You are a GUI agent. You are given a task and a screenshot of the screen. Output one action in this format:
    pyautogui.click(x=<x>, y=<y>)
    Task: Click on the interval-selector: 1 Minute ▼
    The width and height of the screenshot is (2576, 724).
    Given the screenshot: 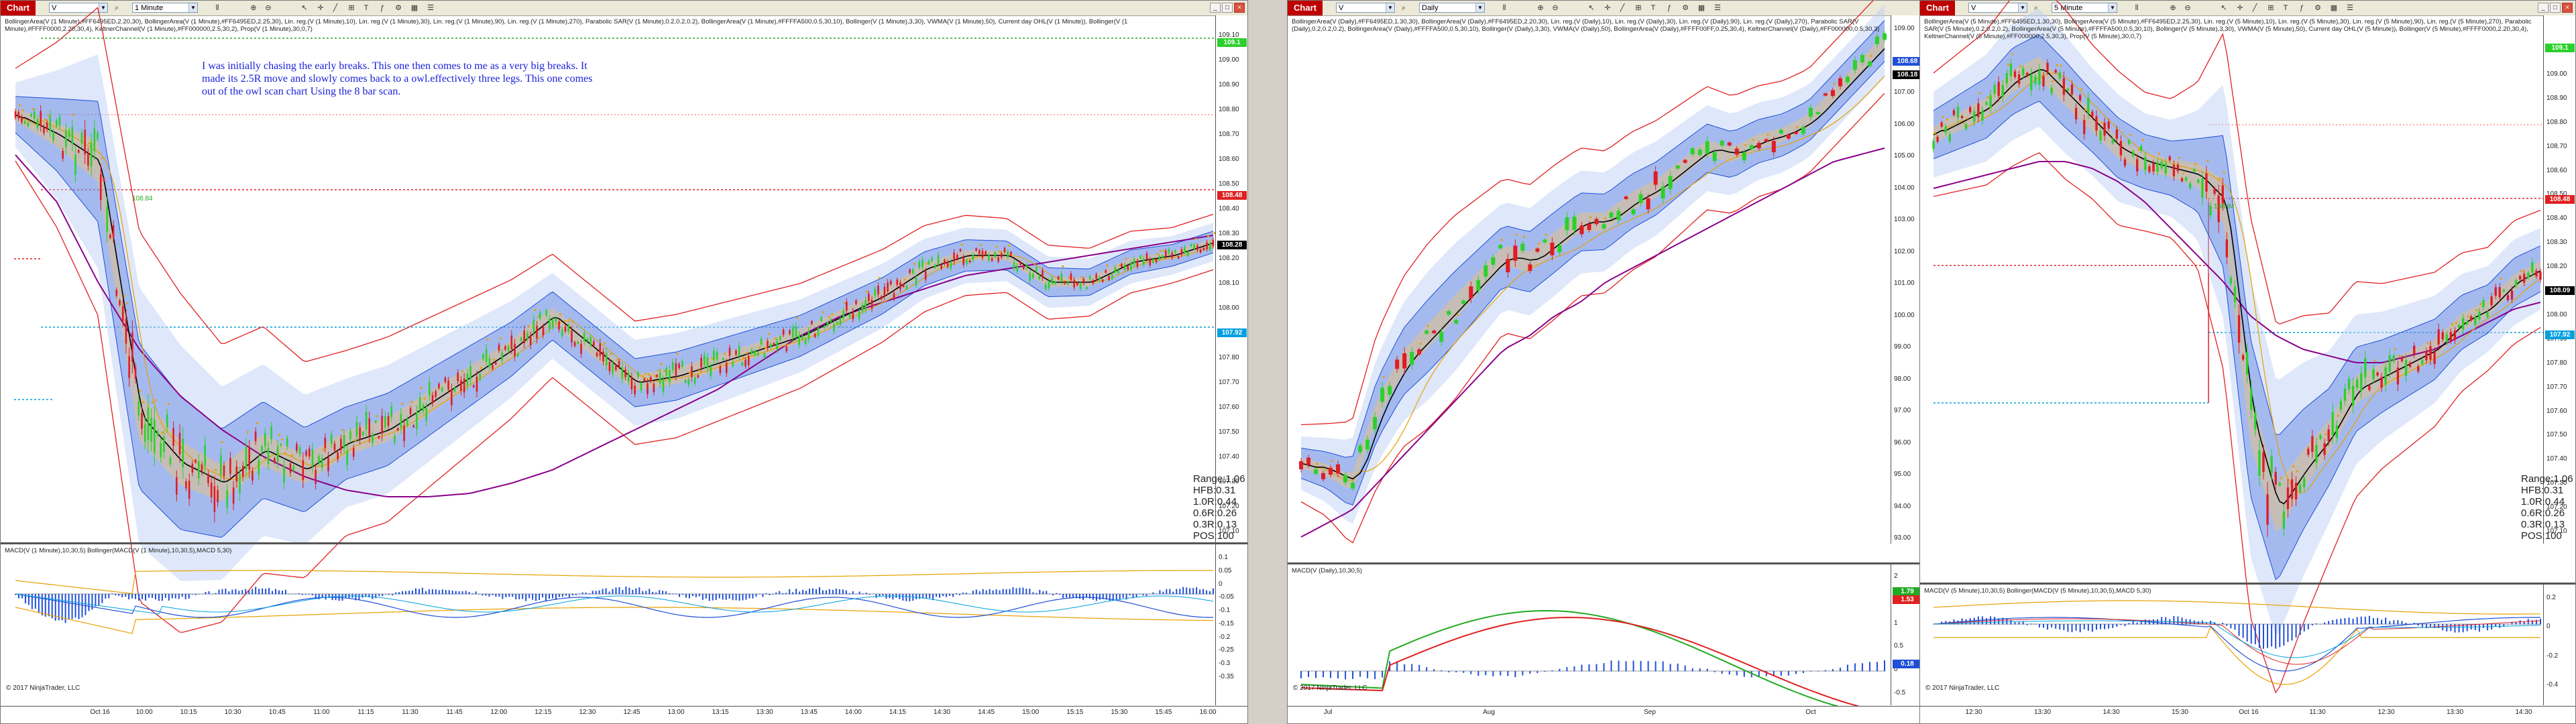 What is the action you would take?
    pyautogui.click(x=165, y=8)
    